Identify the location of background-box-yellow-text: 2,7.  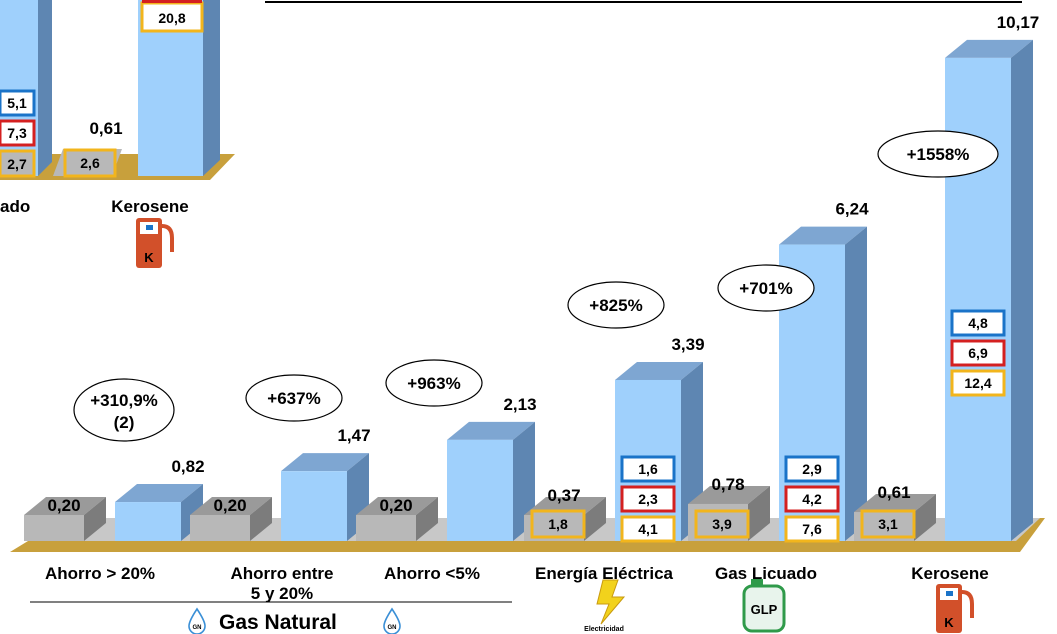
(17, 164).